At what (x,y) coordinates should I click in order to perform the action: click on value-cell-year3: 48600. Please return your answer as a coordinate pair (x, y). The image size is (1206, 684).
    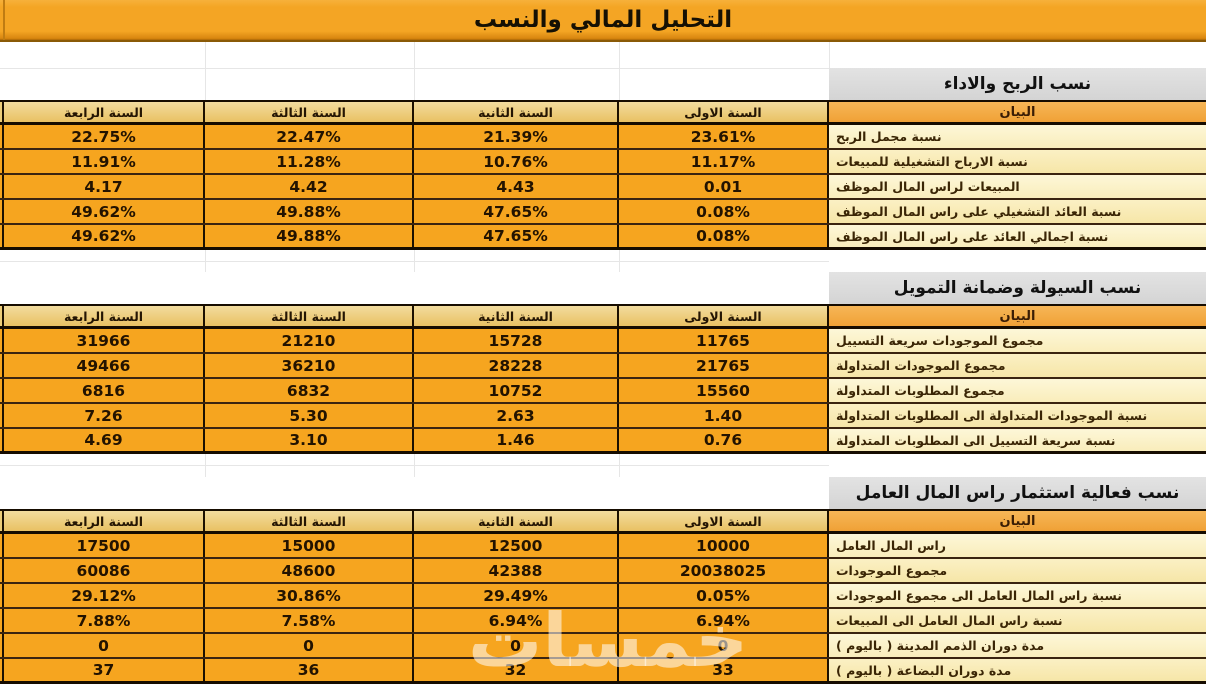
    Looking at the image, I should click on (309, 570).